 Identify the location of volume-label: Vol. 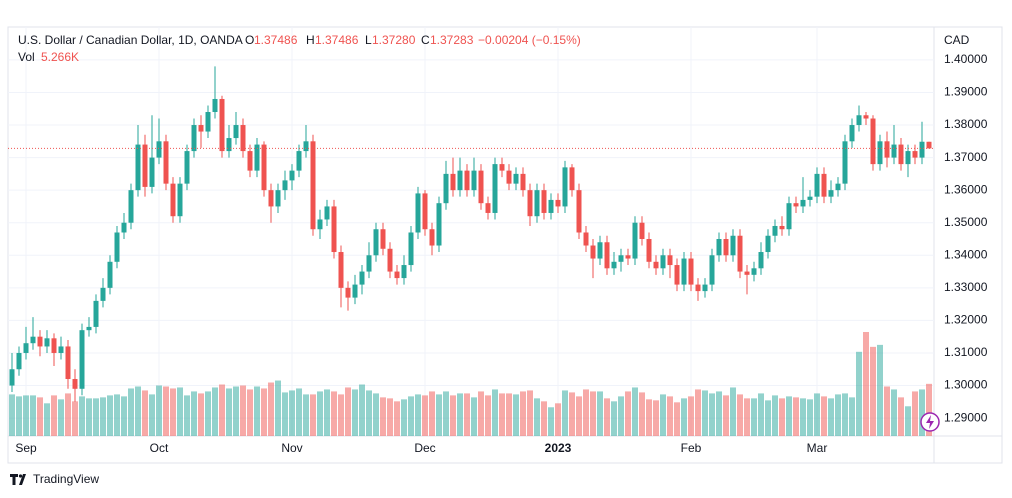
(26, 57).